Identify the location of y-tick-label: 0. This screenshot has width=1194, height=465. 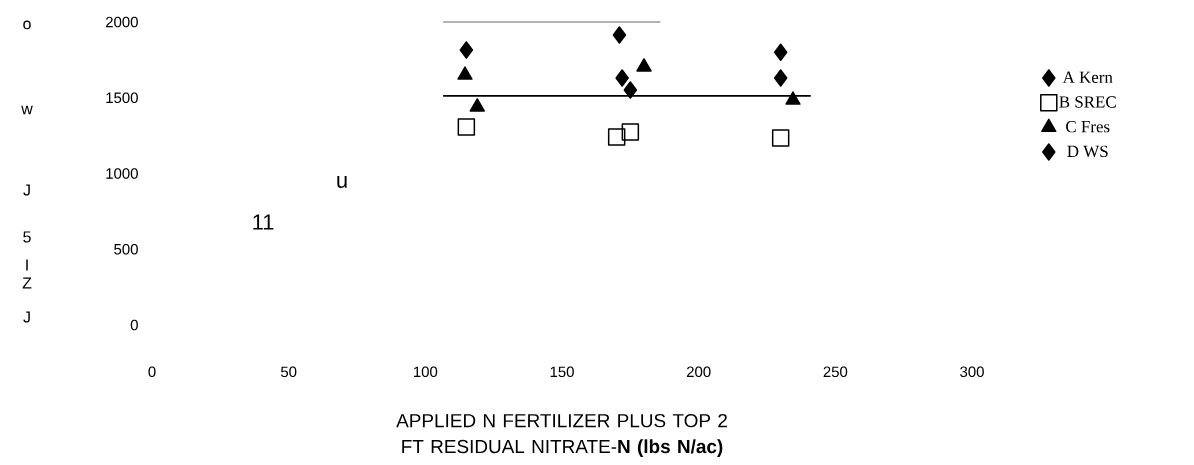
(134, 325).